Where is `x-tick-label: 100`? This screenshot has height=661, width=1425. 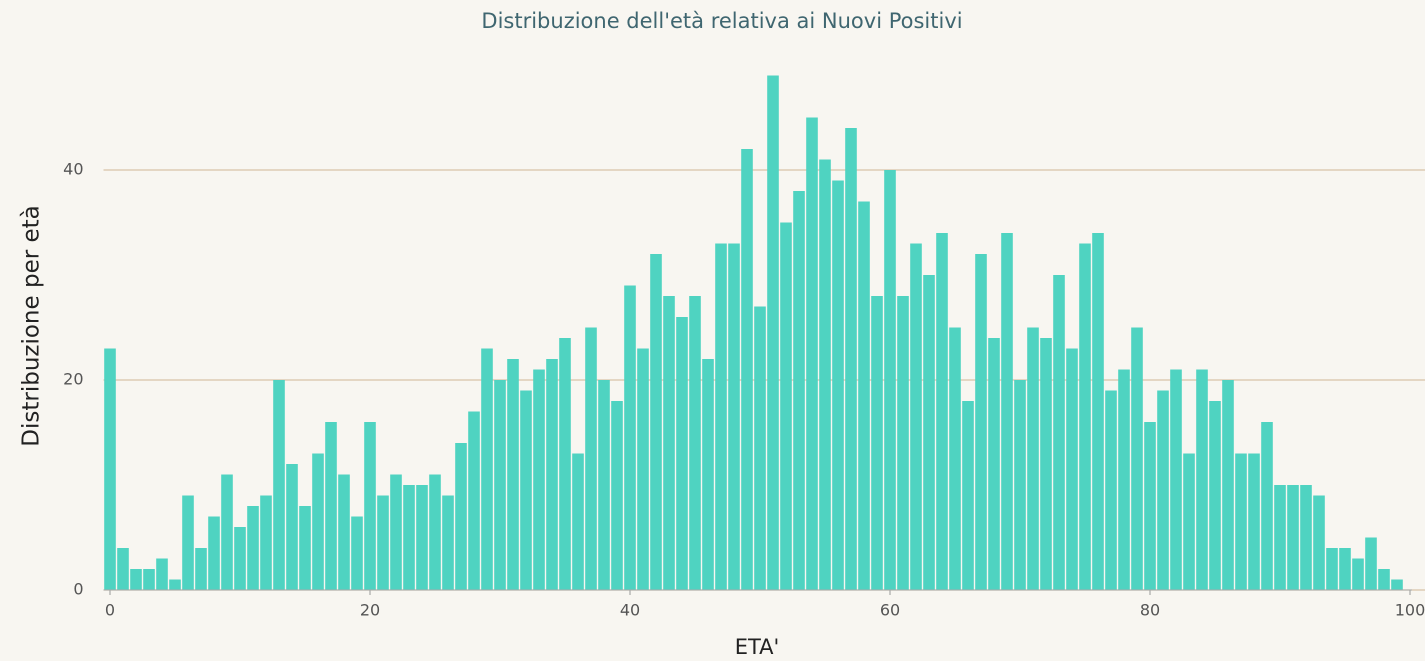
x-tick-label: 100 is located at coordinates (1410, 610).